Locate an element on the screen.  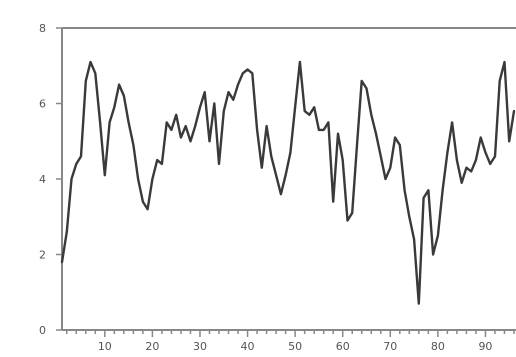
x-ticks: 10 20 30 40 50 60 70 80 90 is located at coordinates (290, 341).